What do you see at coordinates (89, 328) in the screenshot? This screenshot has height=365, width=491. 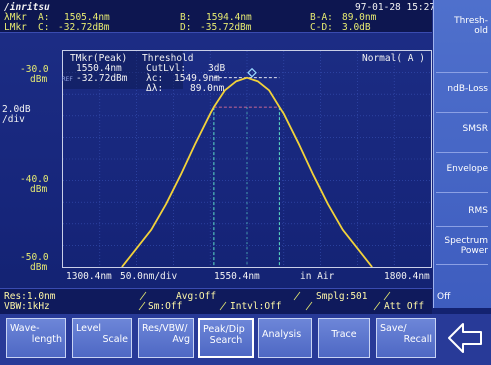 I see `fkey-level-scale-line1: Level` at bounding box center [89, 328].